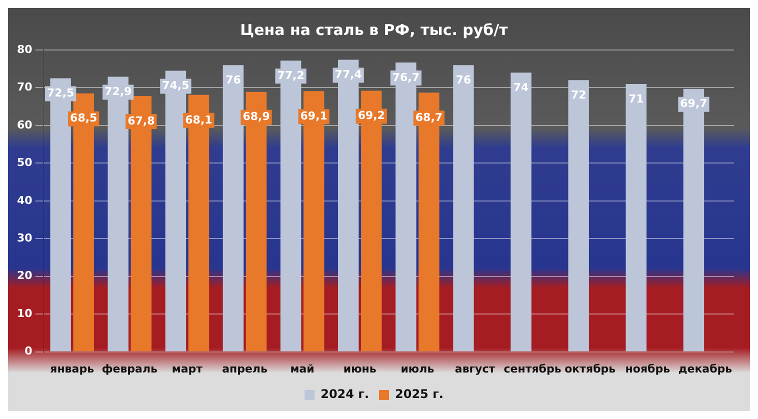  I want to click on data-label: 67,8, so click(141, 121).